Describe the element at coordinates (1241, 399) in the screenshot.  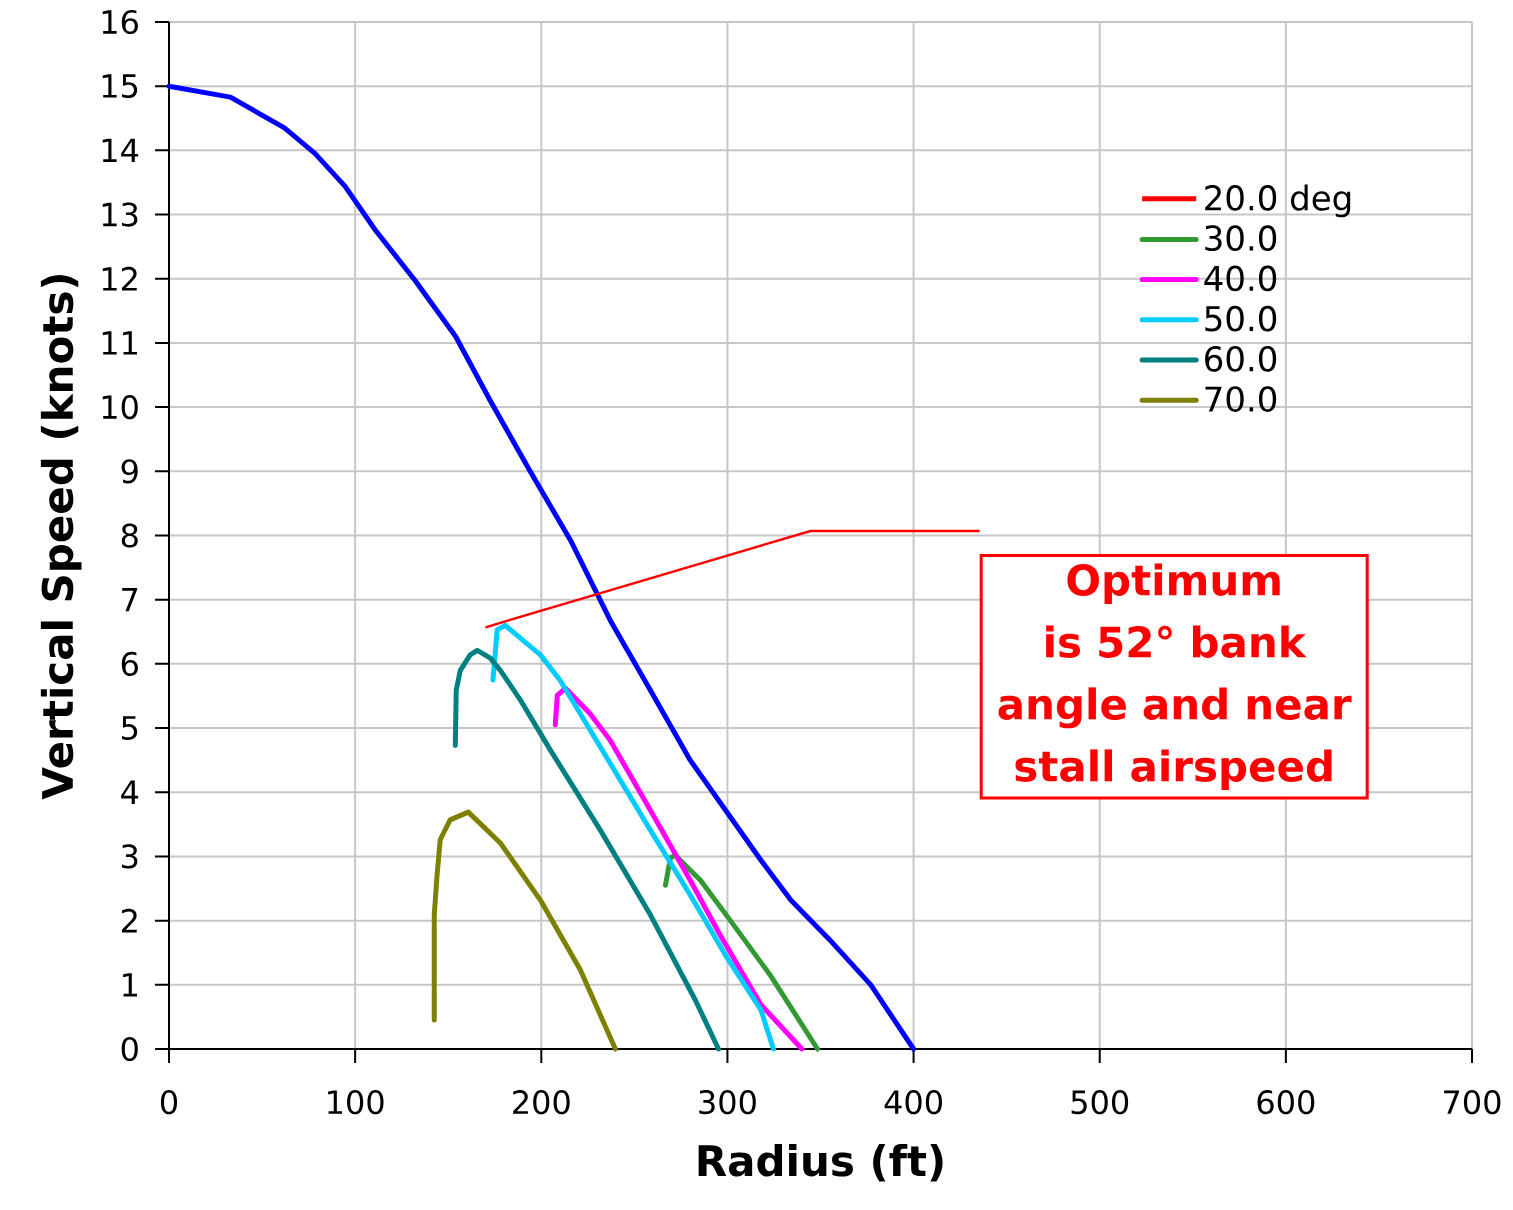
I see `legend-label: 70.0` at that location.